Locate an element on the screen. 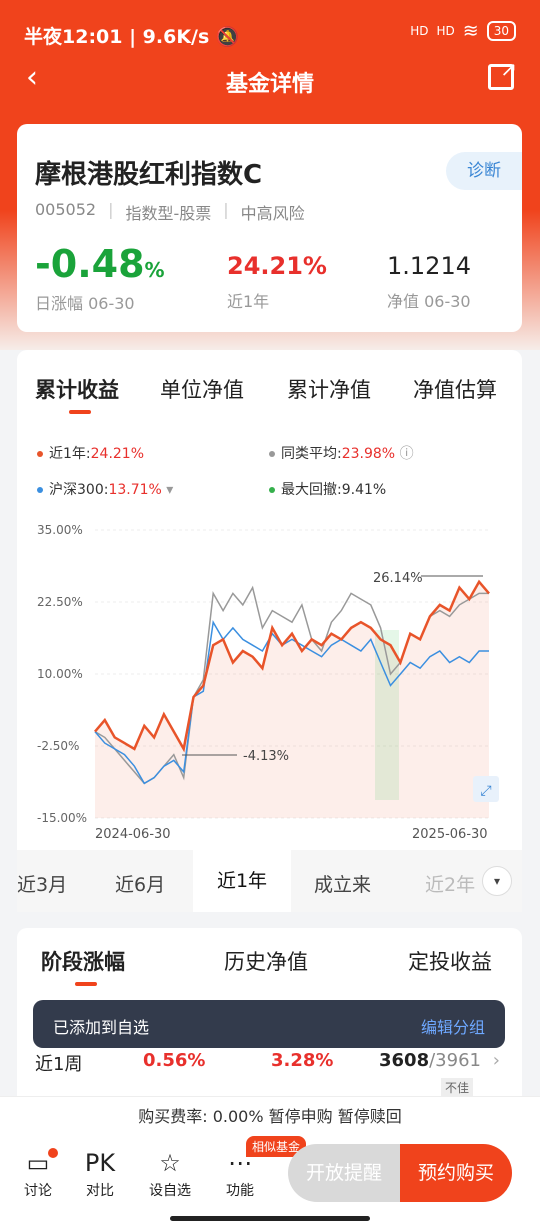 Image resolution: width=540 pixels, height=1230 pixels. compare-button: PK 对比 is located at coordinates (100, 1173).